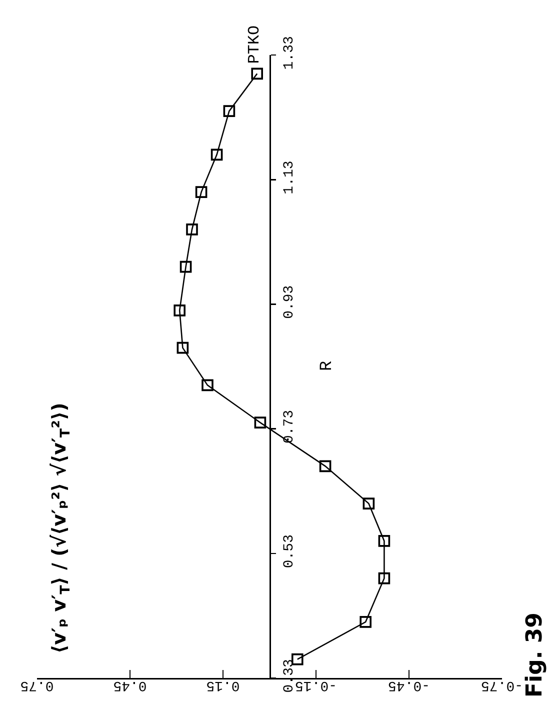  Describe the element at coordinates (290, 551) in the screenshot. I see `y-tick-label: 0.53` at that location.